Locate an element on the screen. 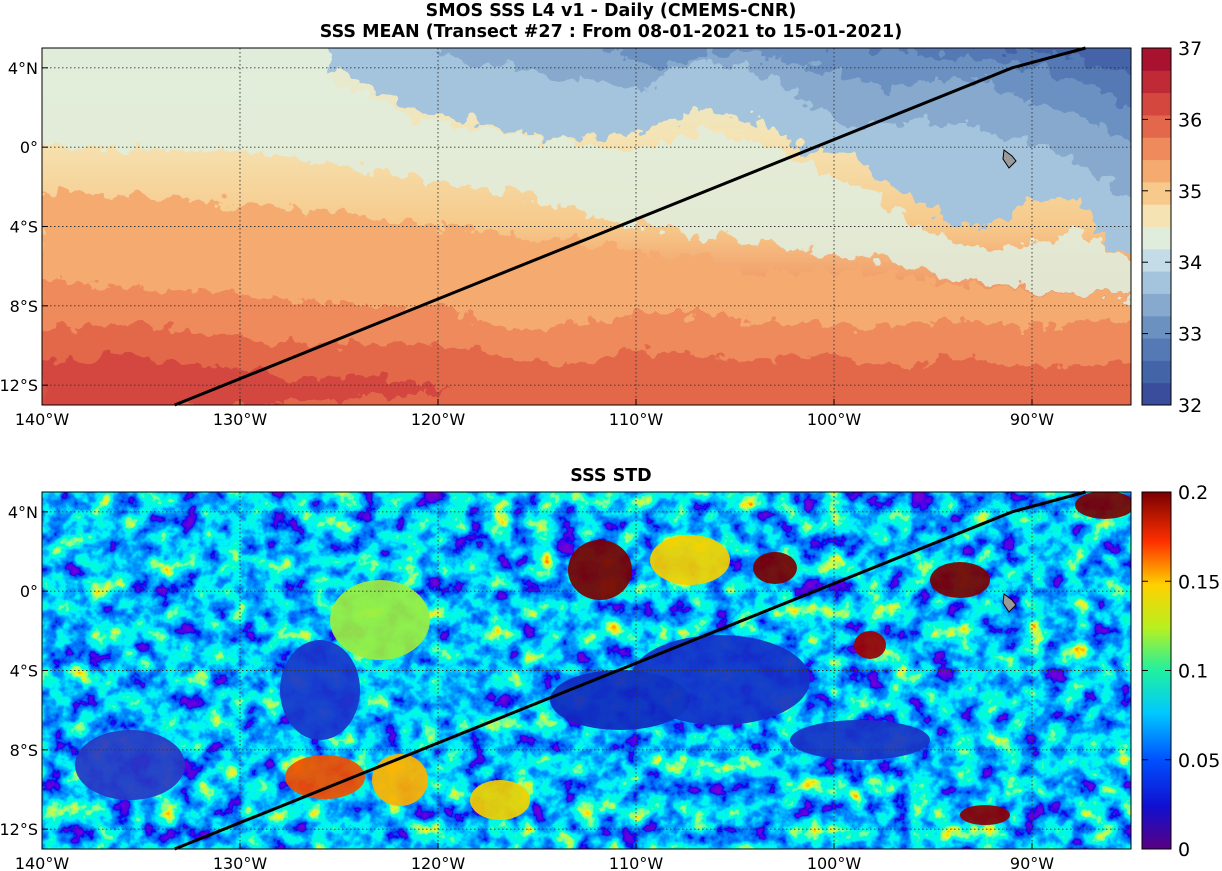 This screenshot has width=1222, height=871. mean-colorbar-tick-label: 36 is located at coordinates (1190, 120).